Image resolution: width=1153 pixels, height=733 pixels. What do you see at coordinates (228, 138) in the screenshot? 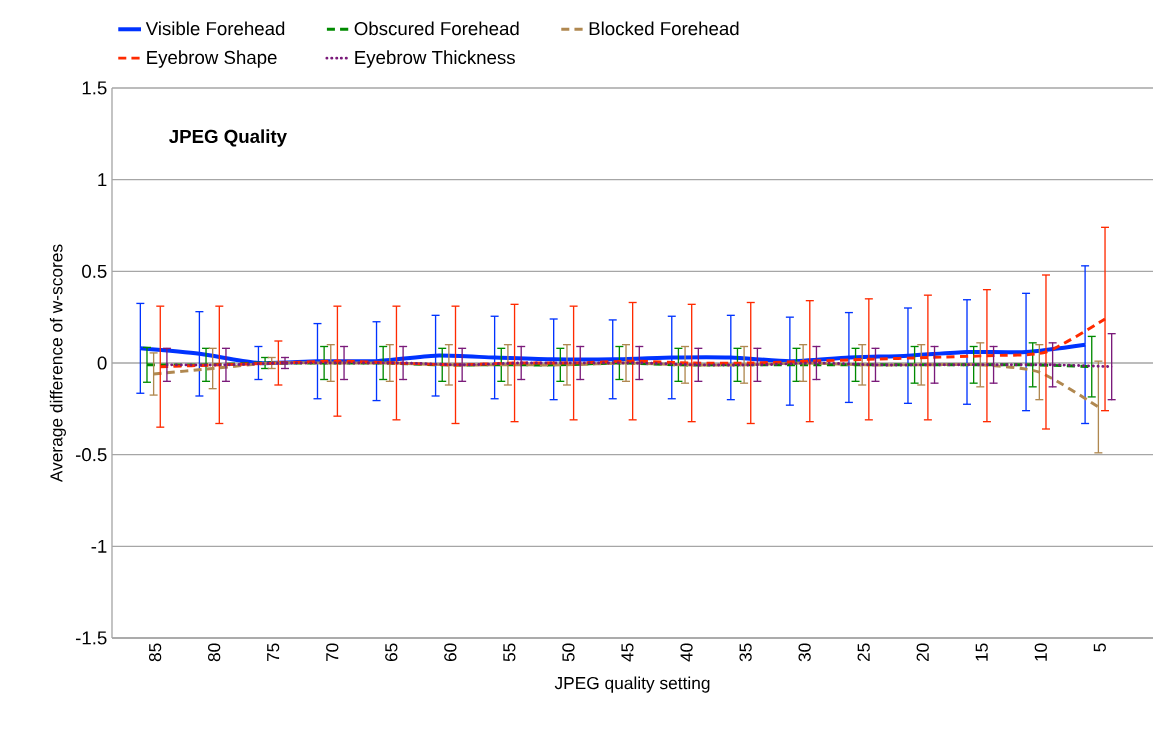
I see `text: JPEG Quality` at bounding box center [228, 138].